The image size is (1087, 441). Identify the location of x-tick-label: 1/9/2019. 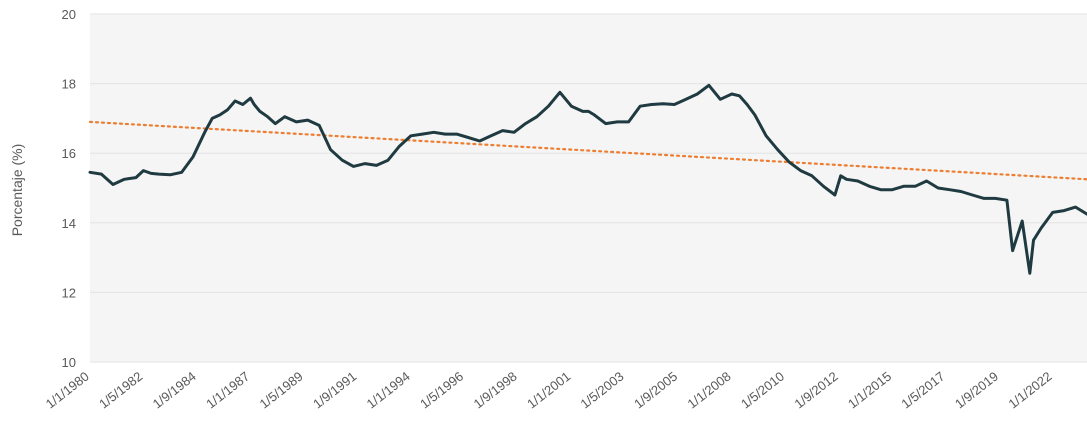
(976, 390).